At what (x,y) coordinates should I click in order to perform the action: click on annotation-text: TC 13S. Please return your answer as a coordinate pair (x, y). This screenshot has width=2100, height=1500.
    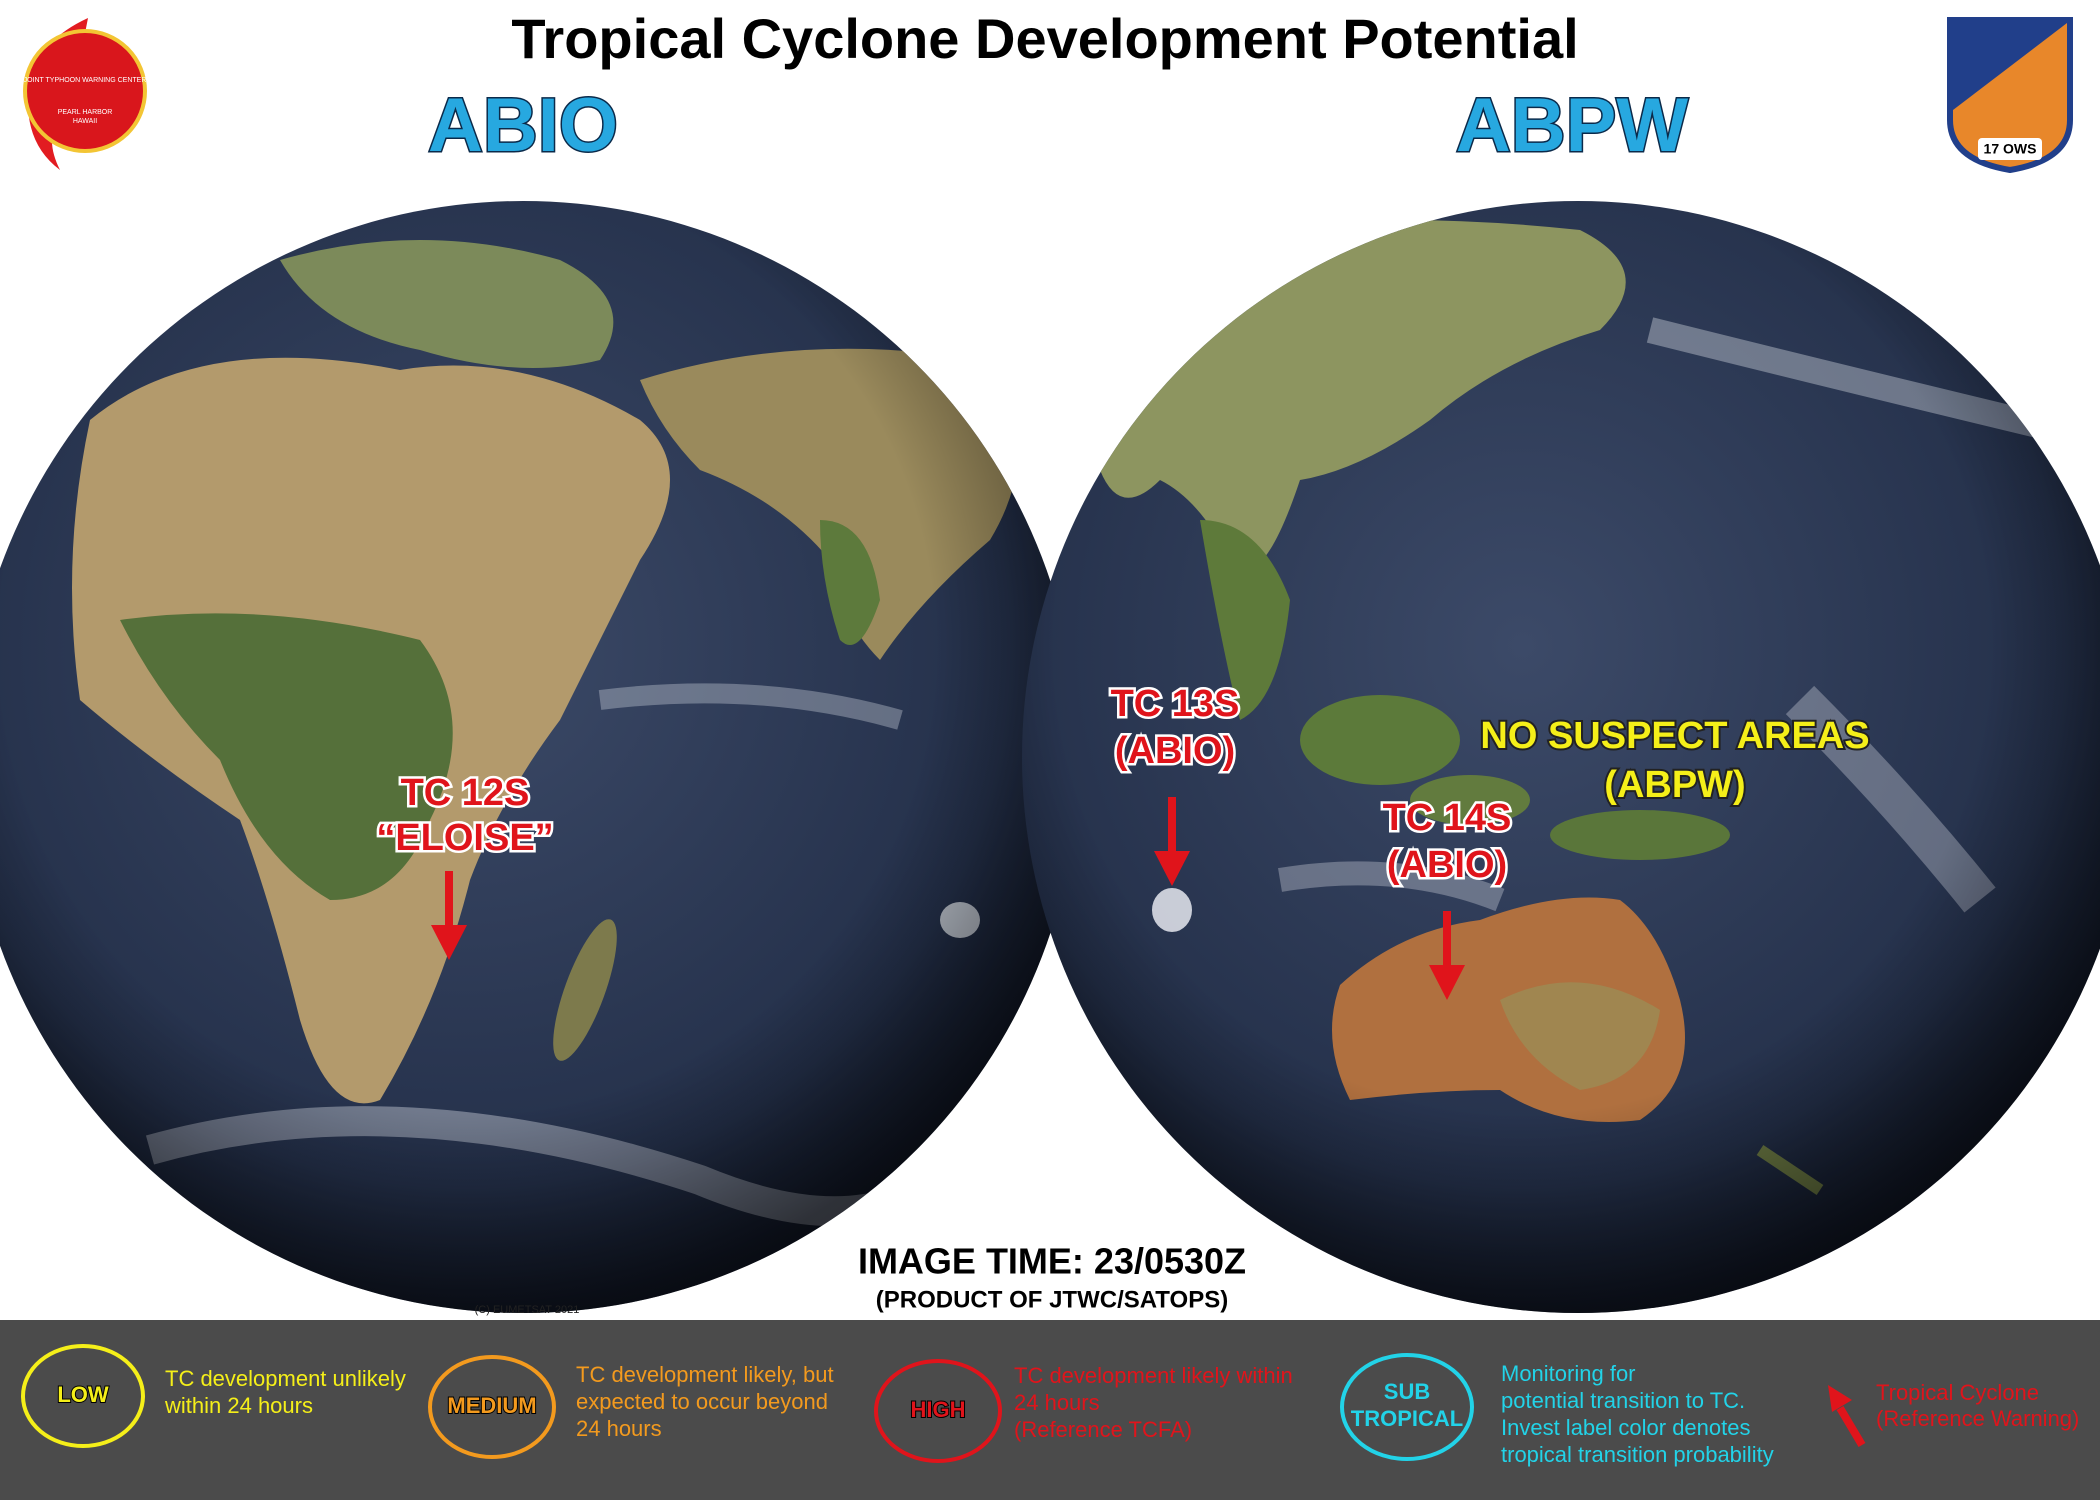
    Looking at the image, I should click on (1175, 704).